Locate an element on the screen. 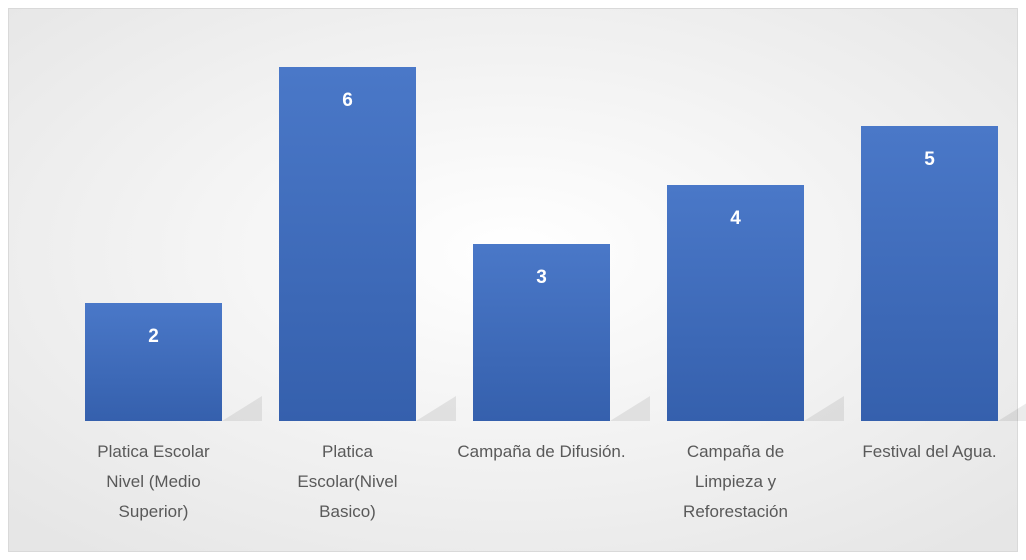  x-tick-label: Festival del Agua. is located at coordinates (929, 451).